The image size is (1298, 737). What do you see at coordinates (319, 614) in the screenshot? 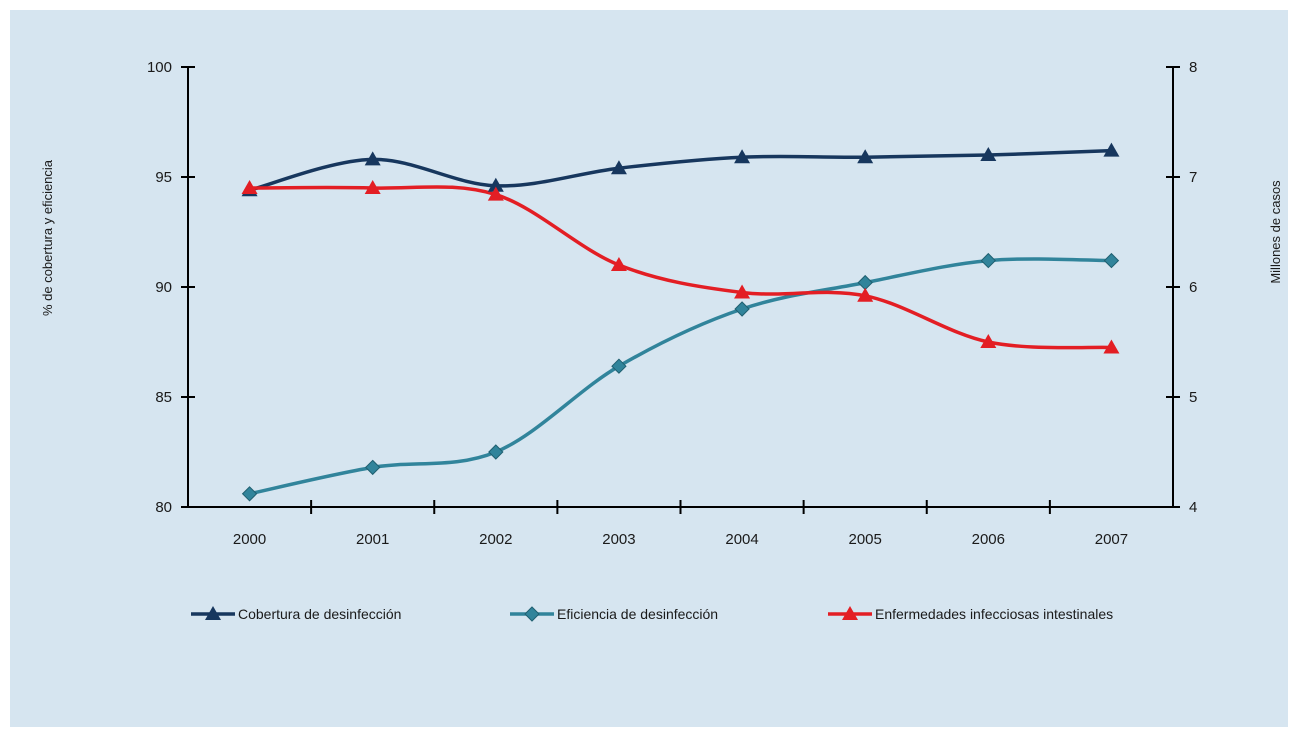
I see `legend-label-1: Cobertura de desinfección` at bounding box center [319, 614].